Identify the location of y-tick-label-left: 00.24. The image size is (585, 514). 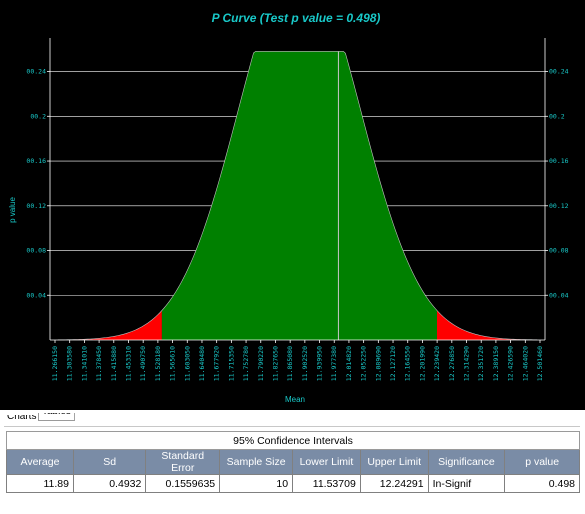
(36, 72).